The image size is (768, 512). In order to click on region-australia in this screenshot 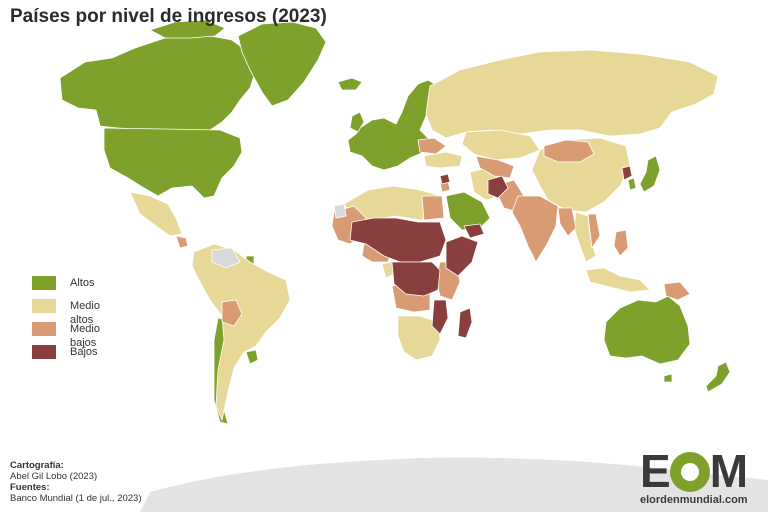, I will do `click(647, 330)`.